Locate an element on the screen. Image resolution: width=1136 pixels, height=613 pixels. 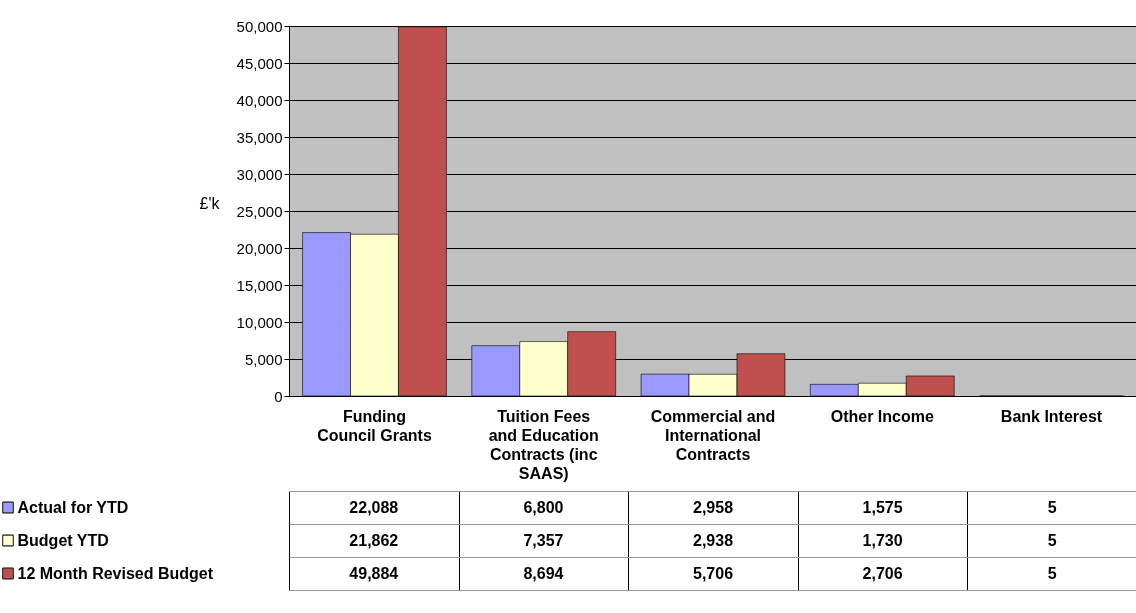
y-axis-title: £'k is located at coordinates (210, 203).